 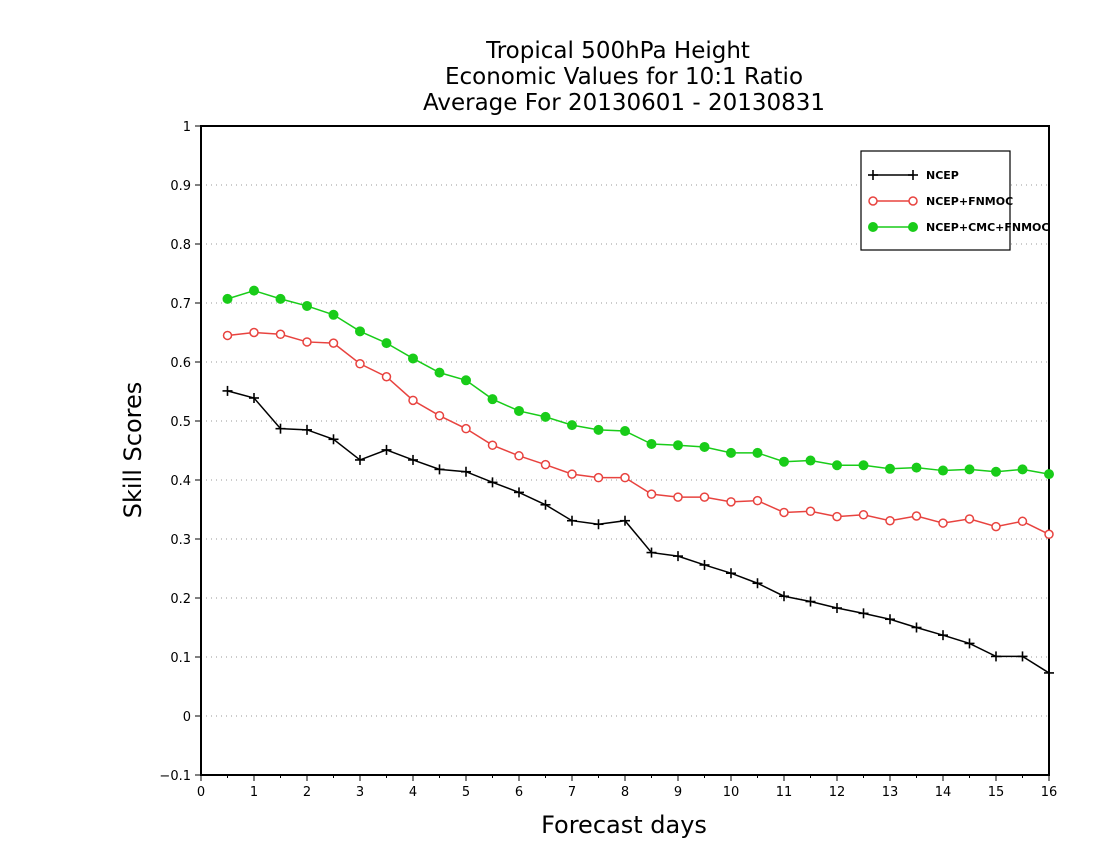 I want to click on x-tick-label: 8, so click(x=625, y=792).